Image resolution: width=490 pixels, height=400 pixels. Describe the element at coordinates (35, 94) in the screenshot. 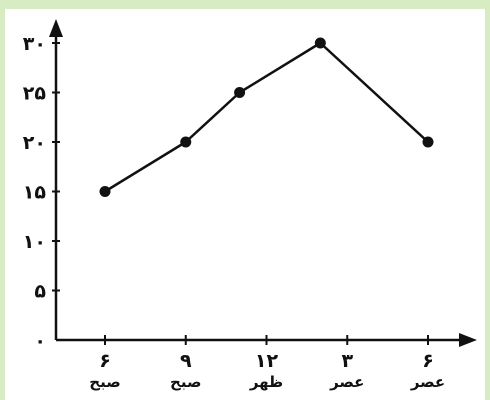

I see `y-tick-label: ۲۵` at that location.